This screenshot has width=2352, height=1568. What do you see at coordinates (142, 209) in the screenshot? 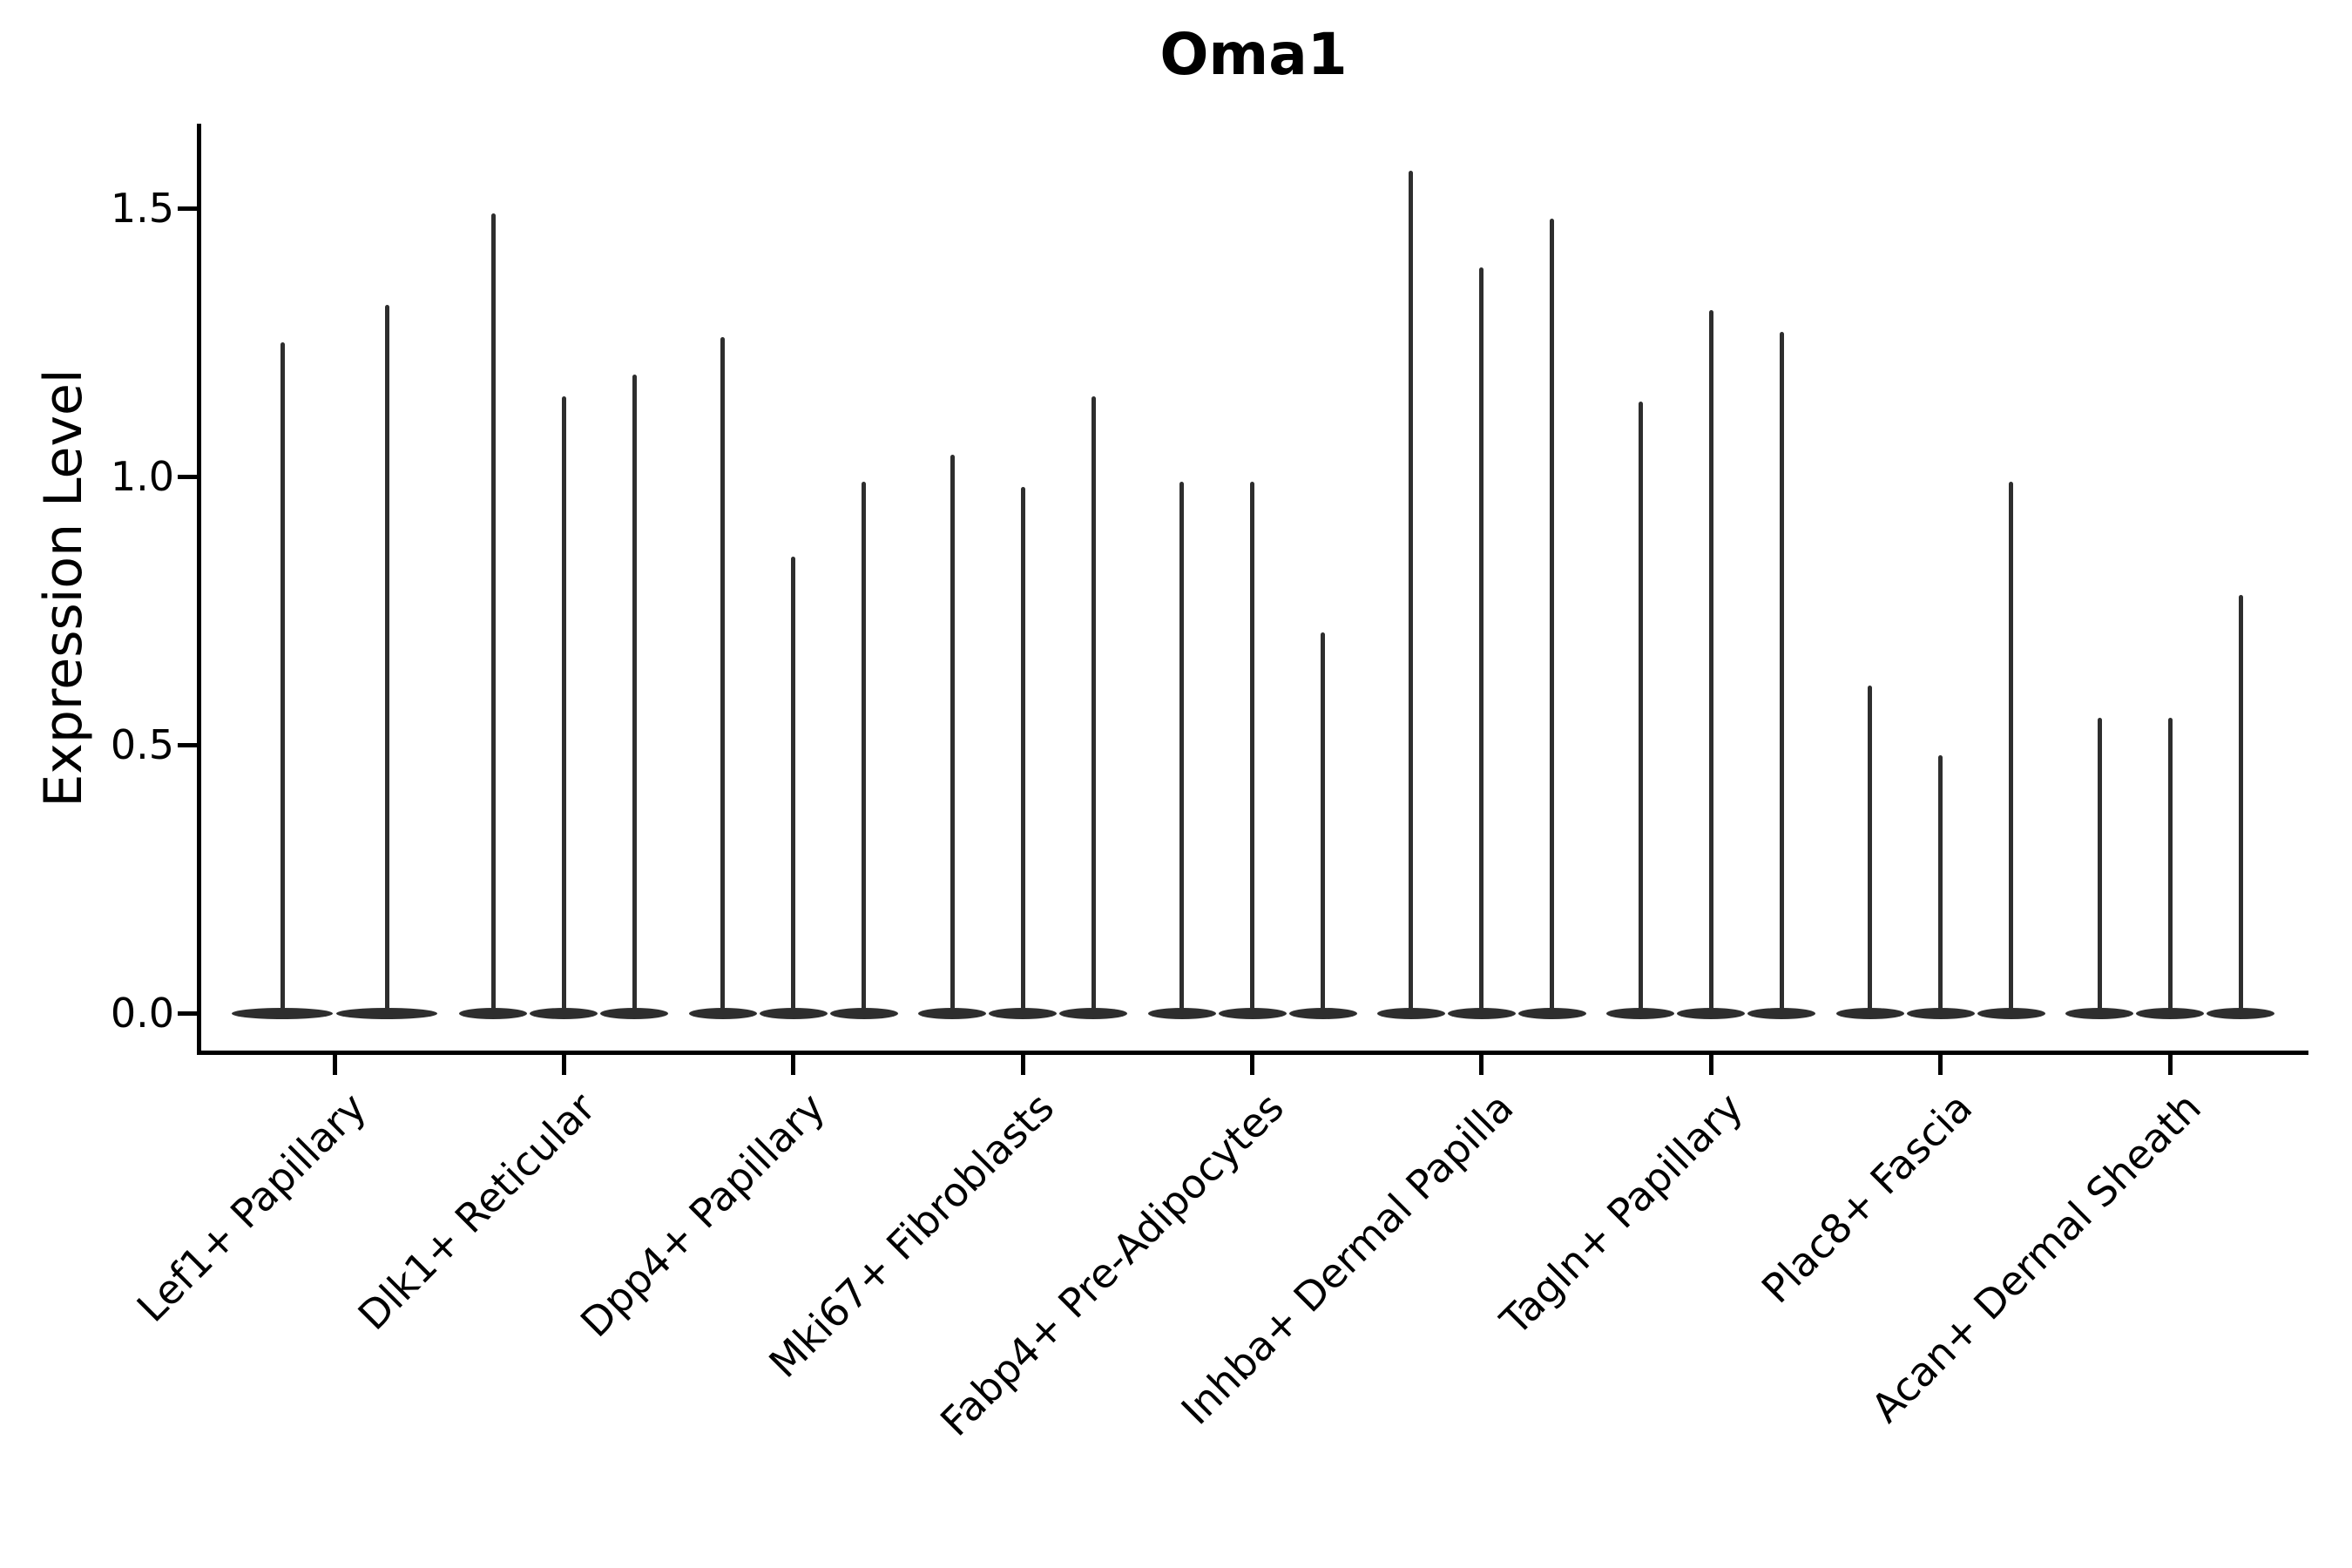
I see `y-tick-label: 1.5` at bounding box center [142, 209].